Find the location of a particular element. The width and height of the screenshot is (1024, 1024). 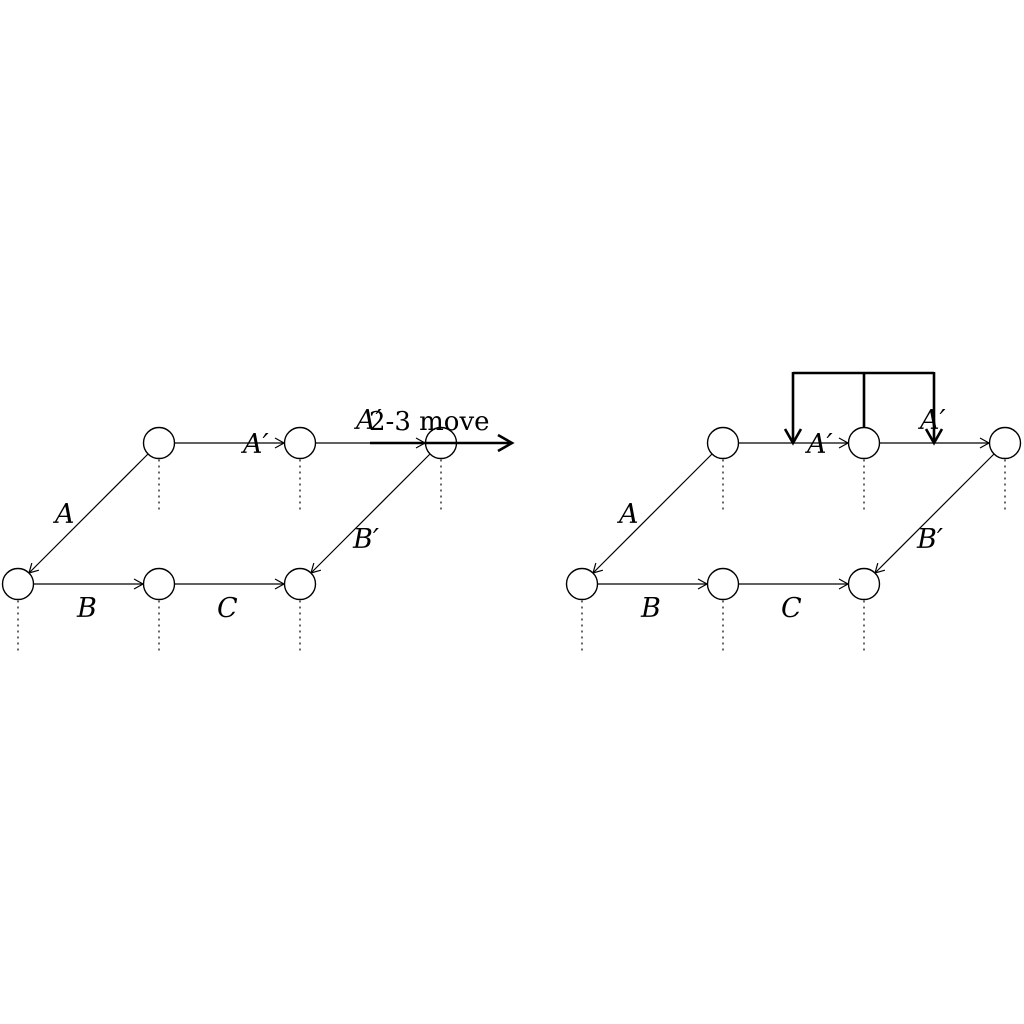

bracket-connector is located at coordinates (863, 399).